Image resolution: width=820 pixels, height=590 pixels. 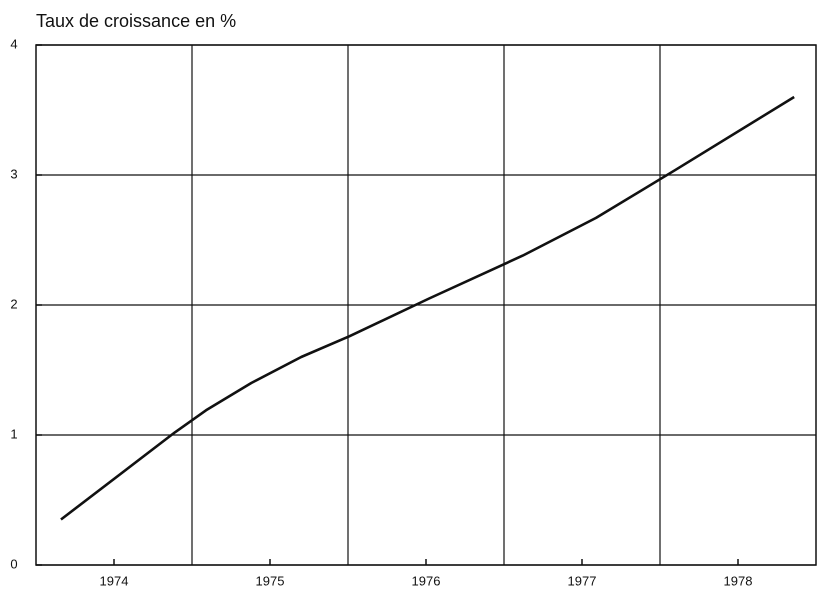 I want to click on y-tick-label: 1, so click(x=13, y=433).